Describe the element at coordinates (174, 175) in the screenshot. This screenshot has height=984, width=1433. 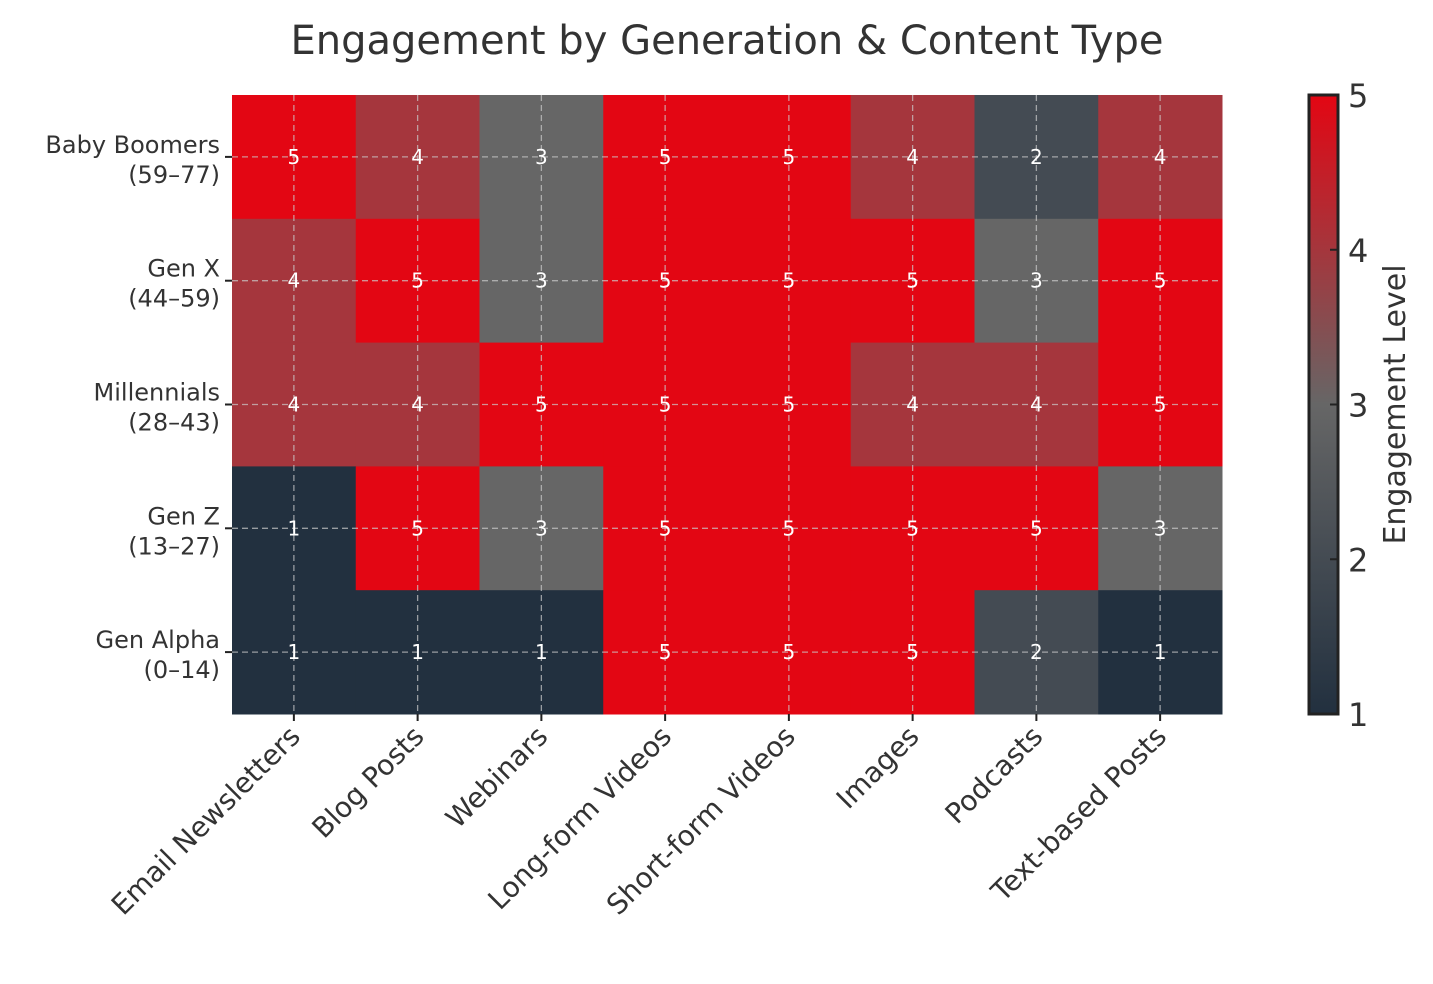
I see `y-tick-label: (59–77)` at that location.